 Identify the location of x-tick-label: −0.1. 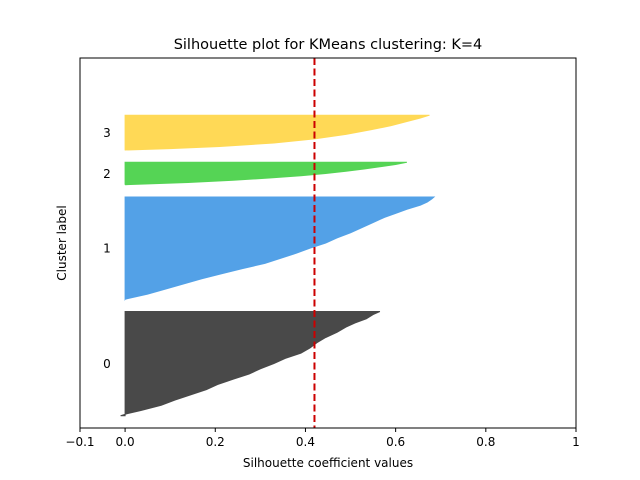
(79, 442).